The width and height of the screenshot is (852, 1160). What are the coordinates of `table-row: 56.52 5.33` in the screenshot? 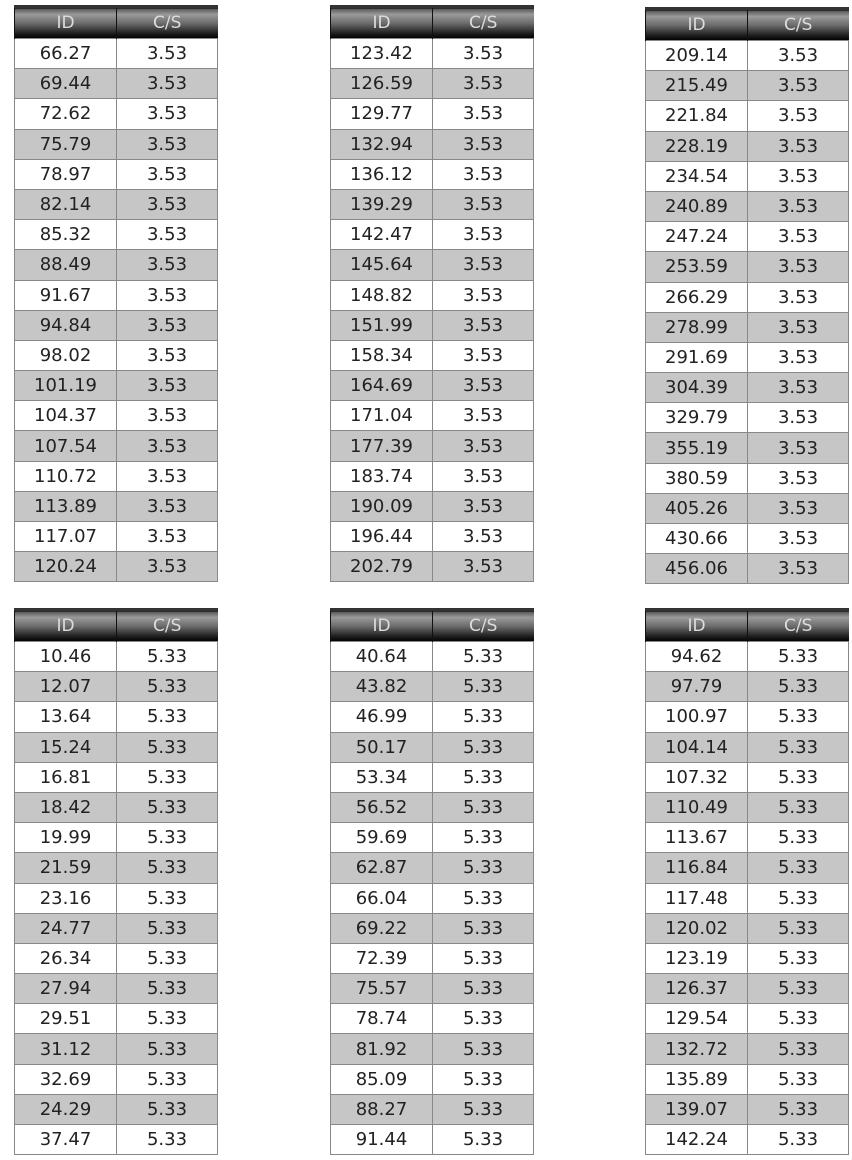 It's located at (432, 807).